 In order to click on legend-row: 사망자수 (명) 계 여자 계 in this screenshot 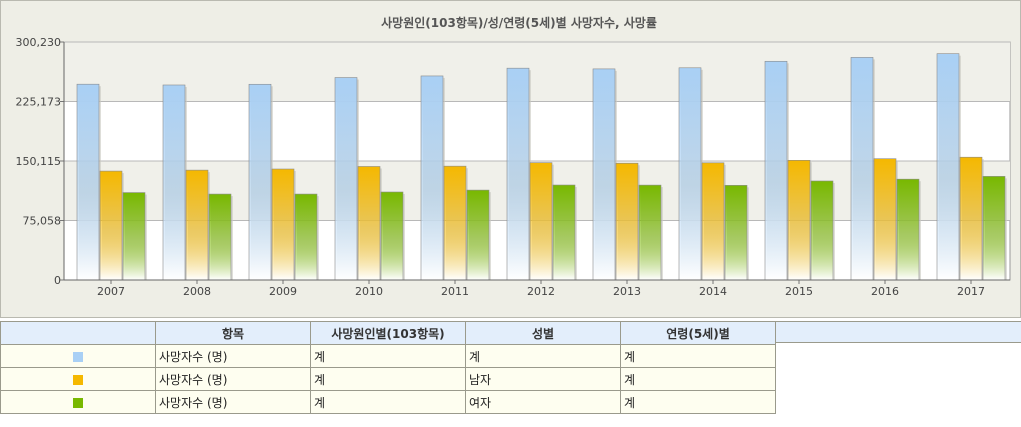, I will do `click(388, 402)`.